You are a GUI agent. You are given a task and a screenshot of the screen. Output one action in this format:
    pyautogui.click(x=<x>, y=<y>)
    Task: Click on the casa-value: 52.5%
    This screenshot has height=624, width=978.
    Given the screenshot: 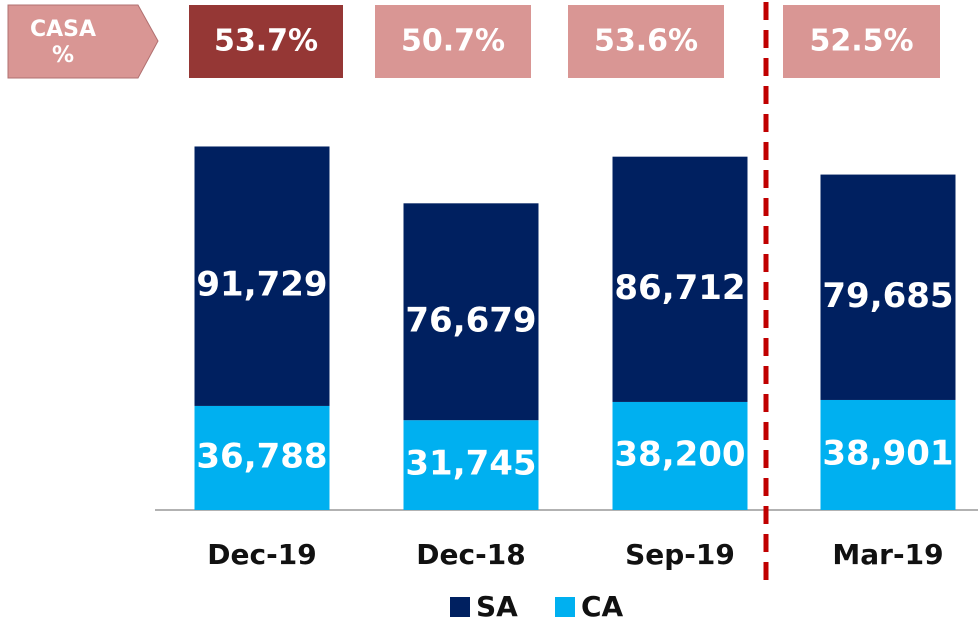 What is the action you would take?
    pyautogui.click(x=861, y=41)
    